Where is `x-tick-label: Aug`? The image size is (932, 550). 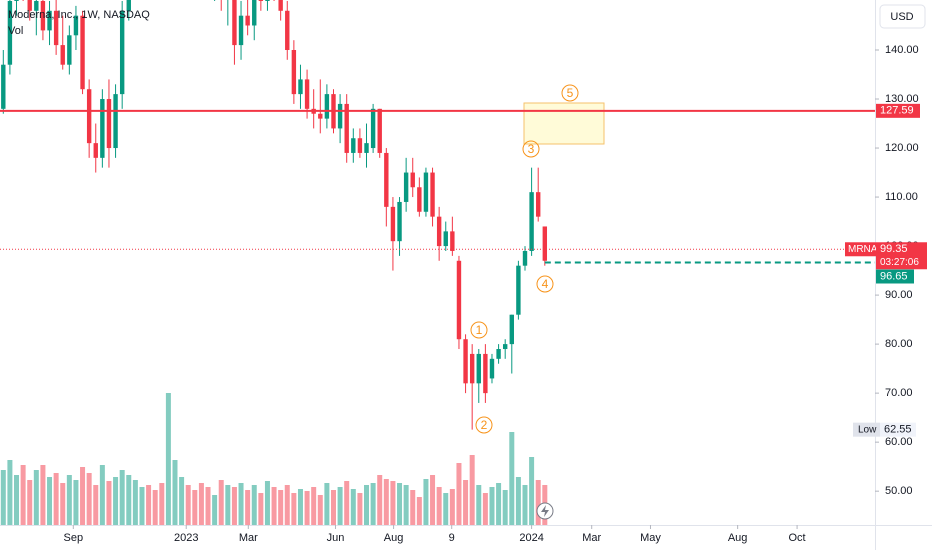
x-tick-label: Aug is located at coordinates (394, 538).